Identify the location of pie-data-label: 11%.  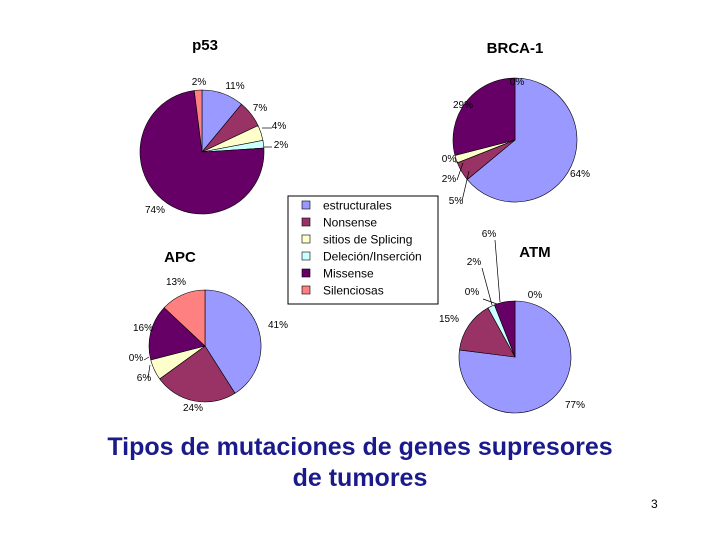
(234, 86).